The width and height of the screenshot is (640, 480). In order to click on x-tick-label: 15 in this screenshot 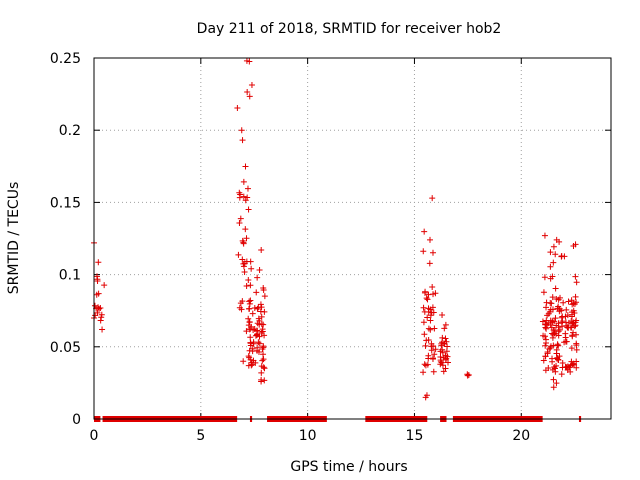, I will do `click(415, 436)`.